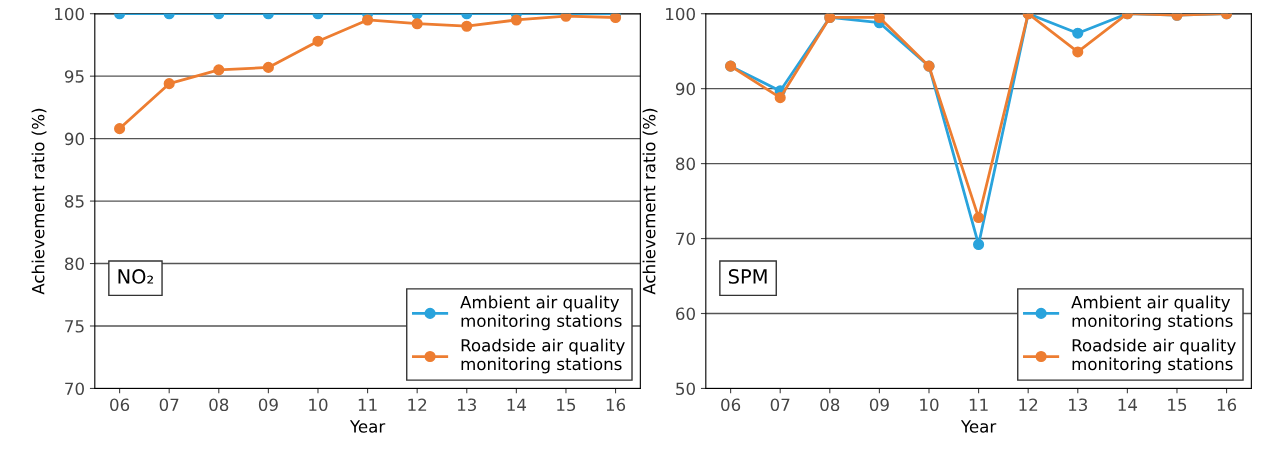  I want to click on y-tick-label: 75, so click(74, 326).